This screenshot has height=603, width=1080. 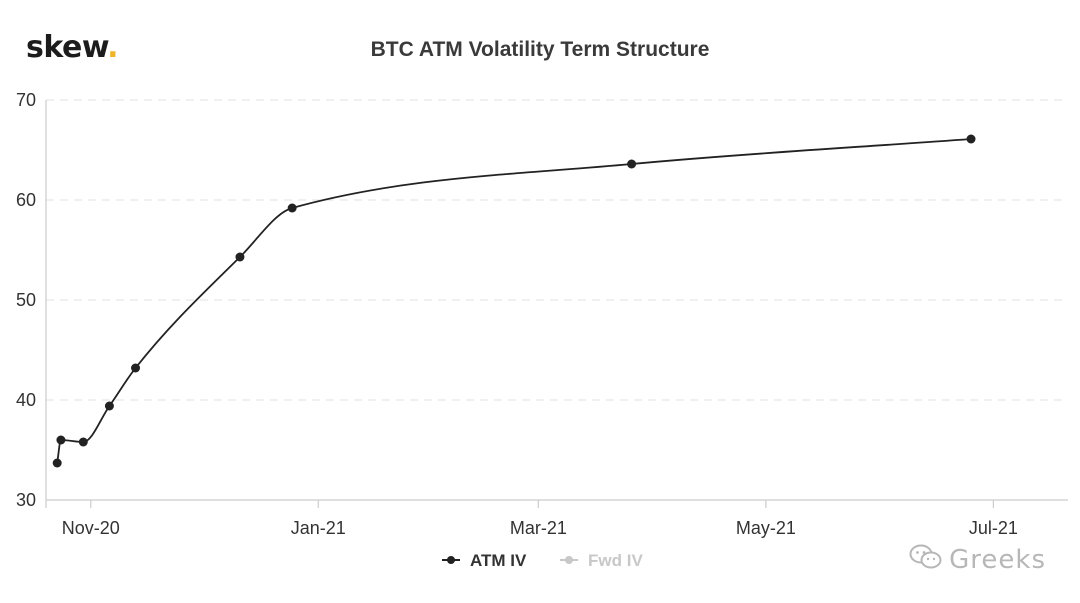 What do you see at coordinates (498, 560) in the screenshot?
I see `legend-label: ATM IV` at bounding box center [498, 560].